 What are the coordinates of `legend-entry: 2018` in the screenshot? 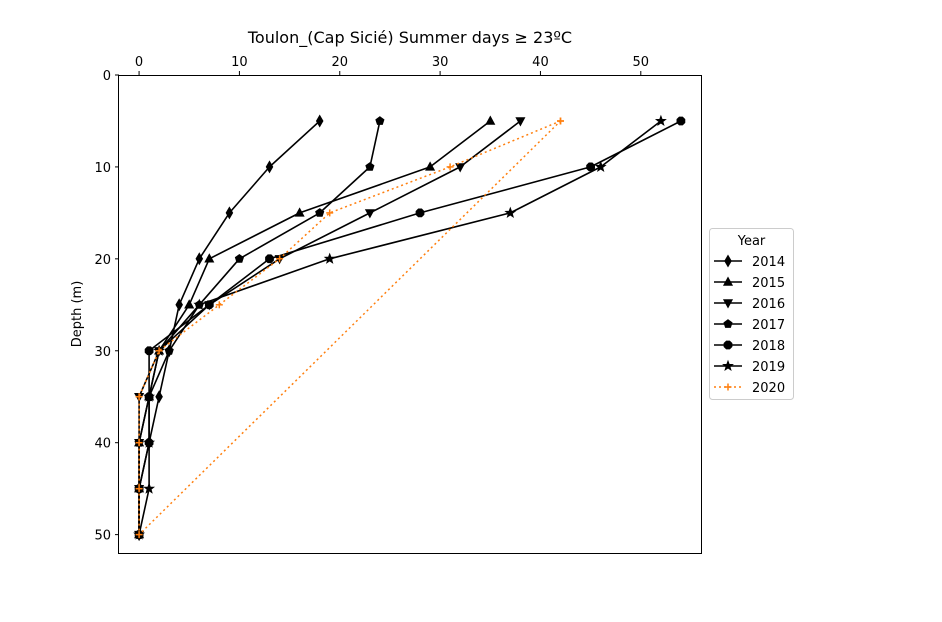 It's located at (749, 346).